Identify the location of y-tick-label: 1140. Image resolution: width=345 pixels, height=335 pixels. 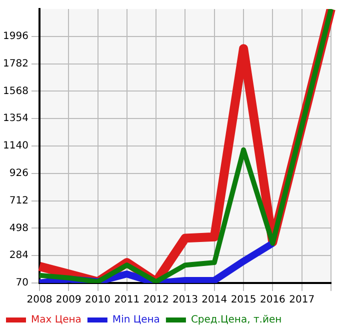
(15, 146).